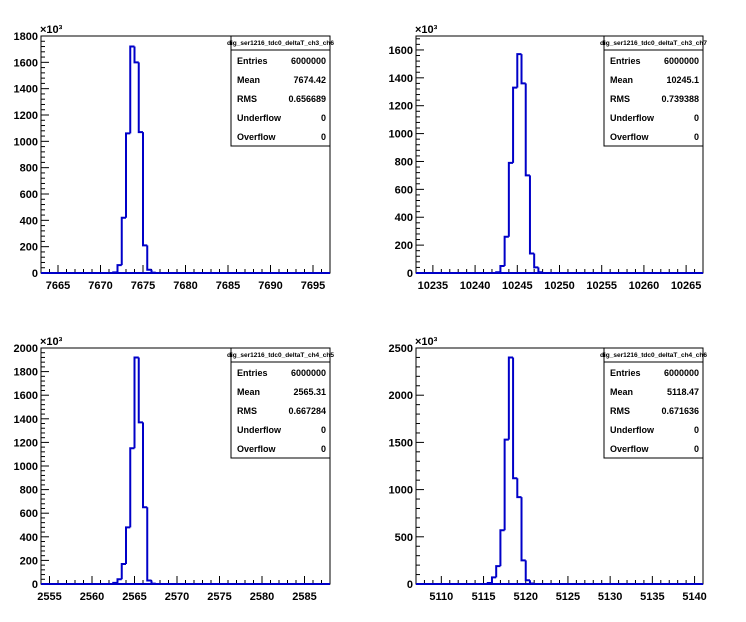 This screenshot has width=746, height=622. Describe the element at coordinates (307, 411) in the screenshot. I see `stats-rms-value: 0.667284` at that location.